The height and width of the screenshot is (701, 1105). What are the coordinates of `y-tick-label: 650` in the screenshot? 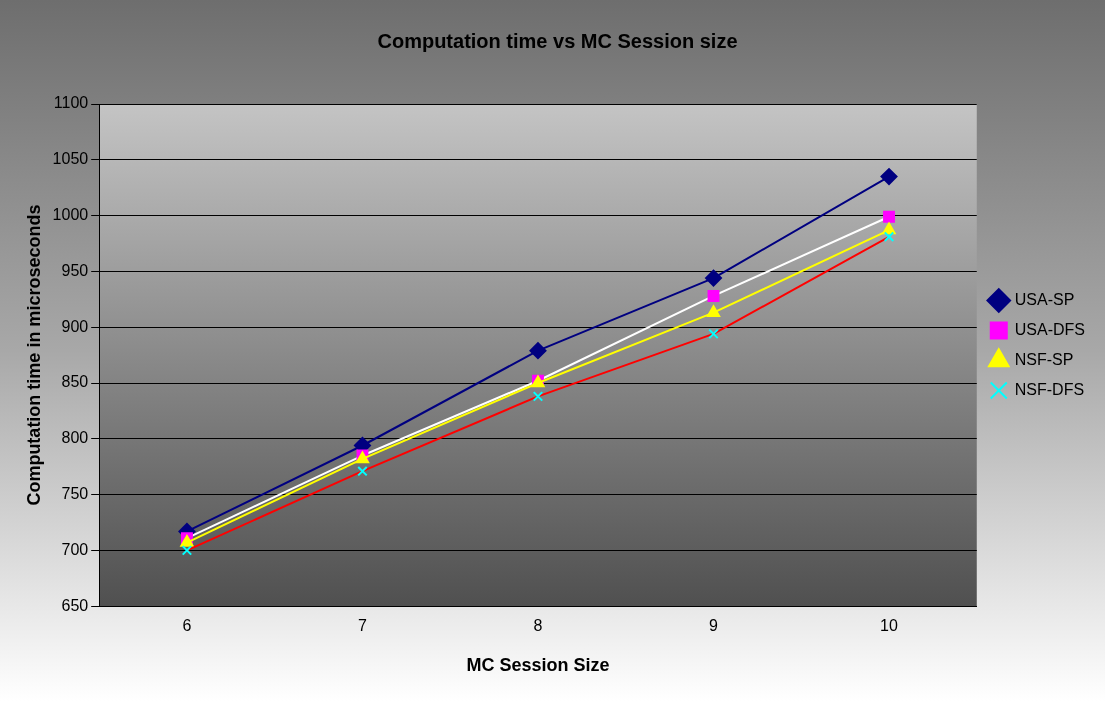 It's located at (75, 605).